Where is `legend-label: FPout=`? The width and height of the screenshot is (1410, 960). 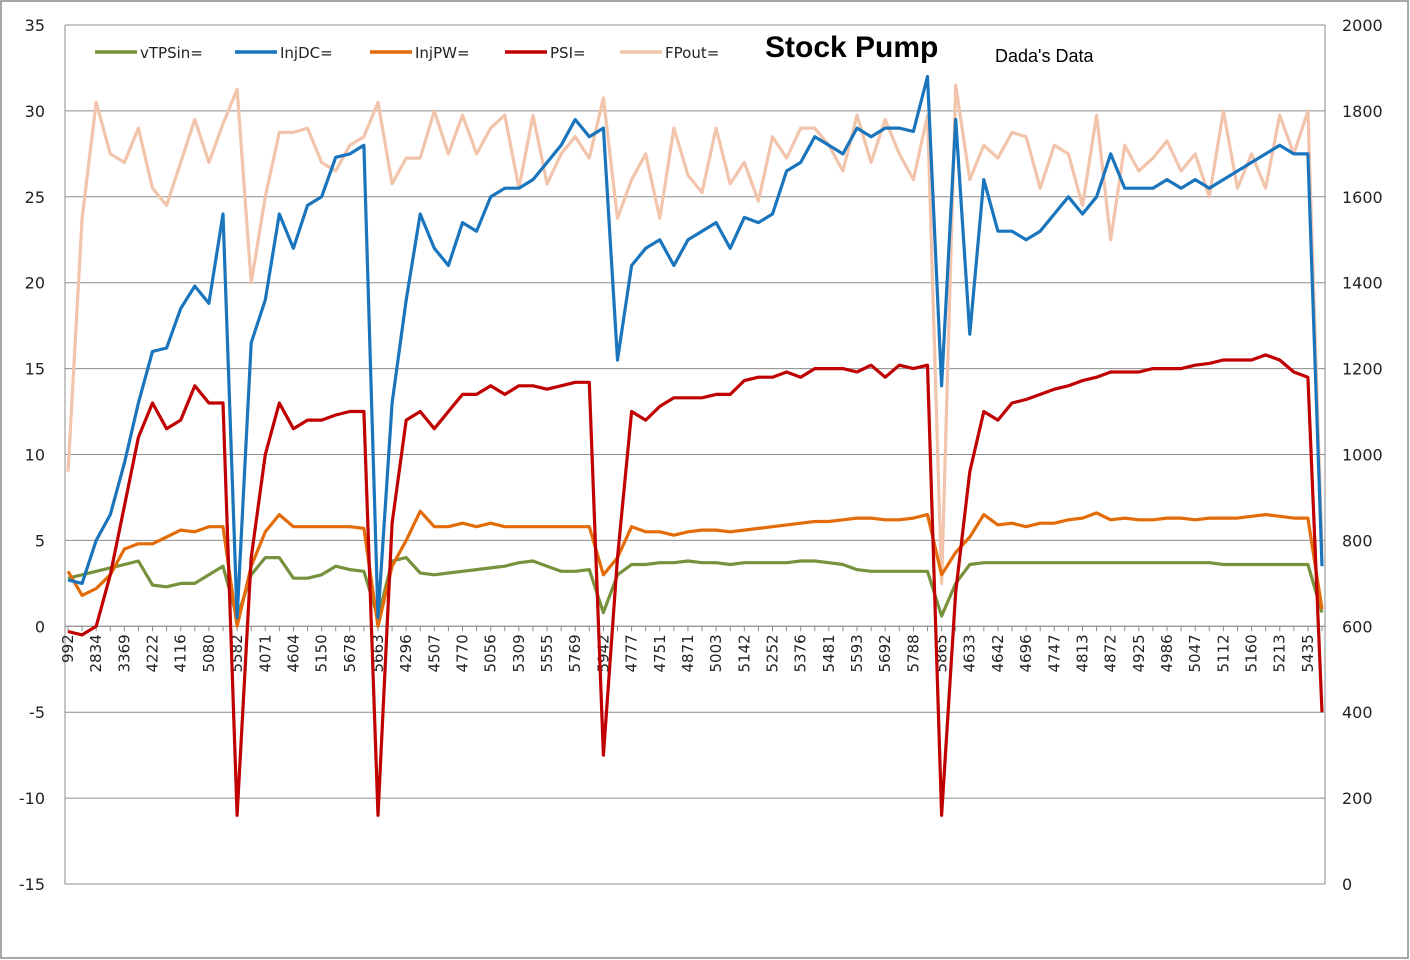
legend-label: FPout= is located at coordinates (692, 53).